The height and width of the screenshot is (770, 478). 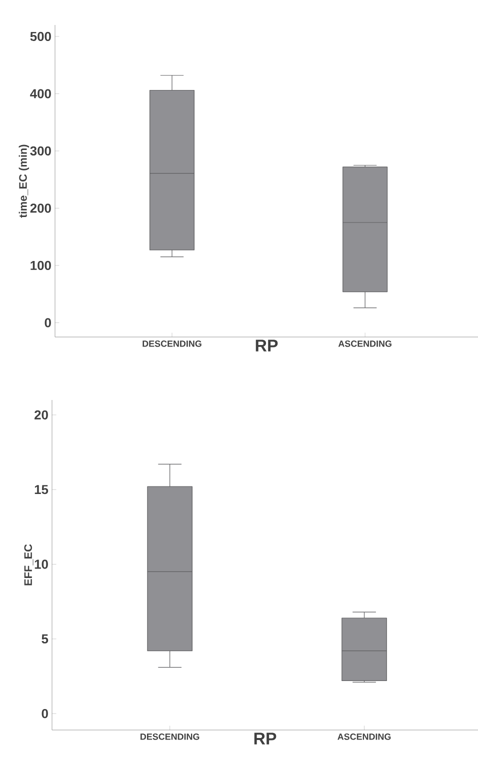 I want to click on y-tick-label: 5, so click(x=45, y=639).